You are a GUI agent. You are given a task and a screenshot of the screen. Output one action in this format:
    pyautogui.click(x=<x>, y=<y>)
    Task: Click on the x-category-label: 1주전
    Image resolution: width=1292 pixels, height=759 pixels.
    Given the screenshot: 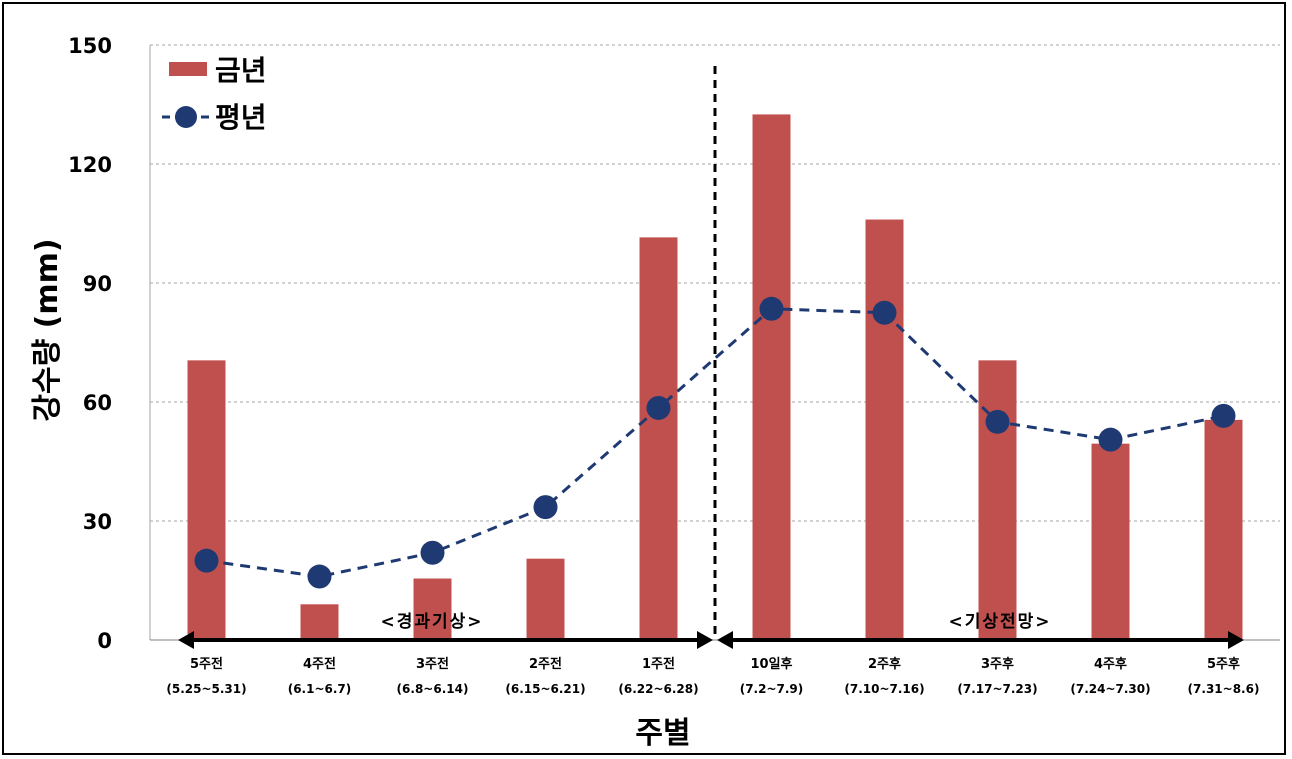 What is the action you would take?
    pyautogui.click(x=658, y=664)
    